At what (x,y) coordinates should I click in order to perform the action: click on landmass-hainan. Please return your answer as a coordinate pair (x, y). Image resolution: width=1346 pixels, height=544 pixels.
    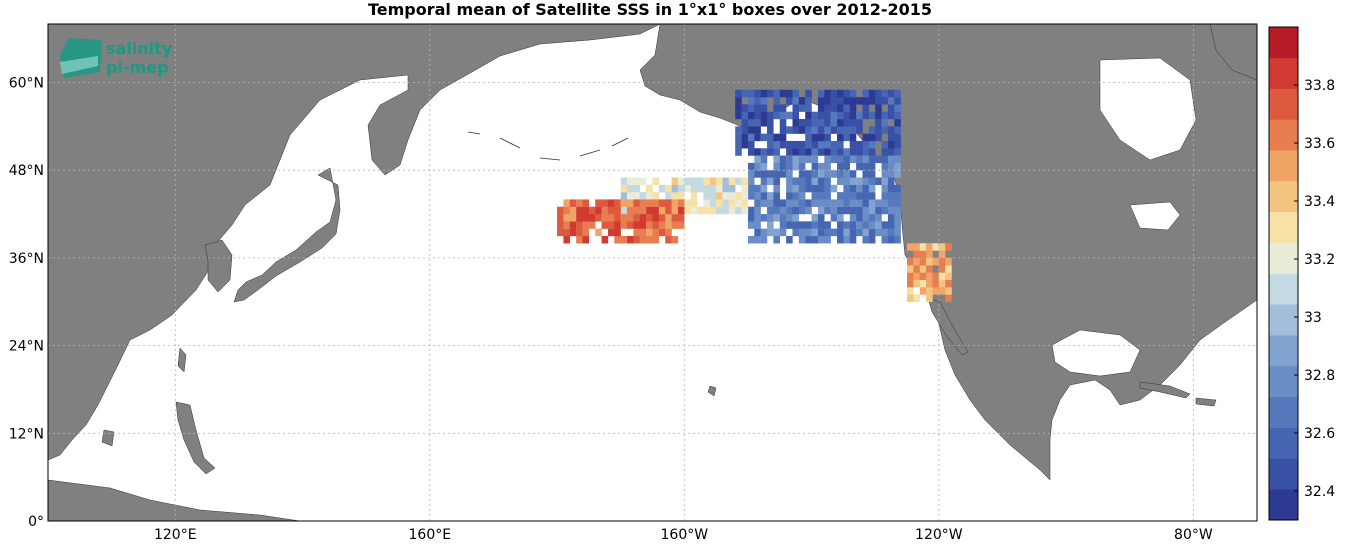
    Looking at the image, I should click on (108, 438).